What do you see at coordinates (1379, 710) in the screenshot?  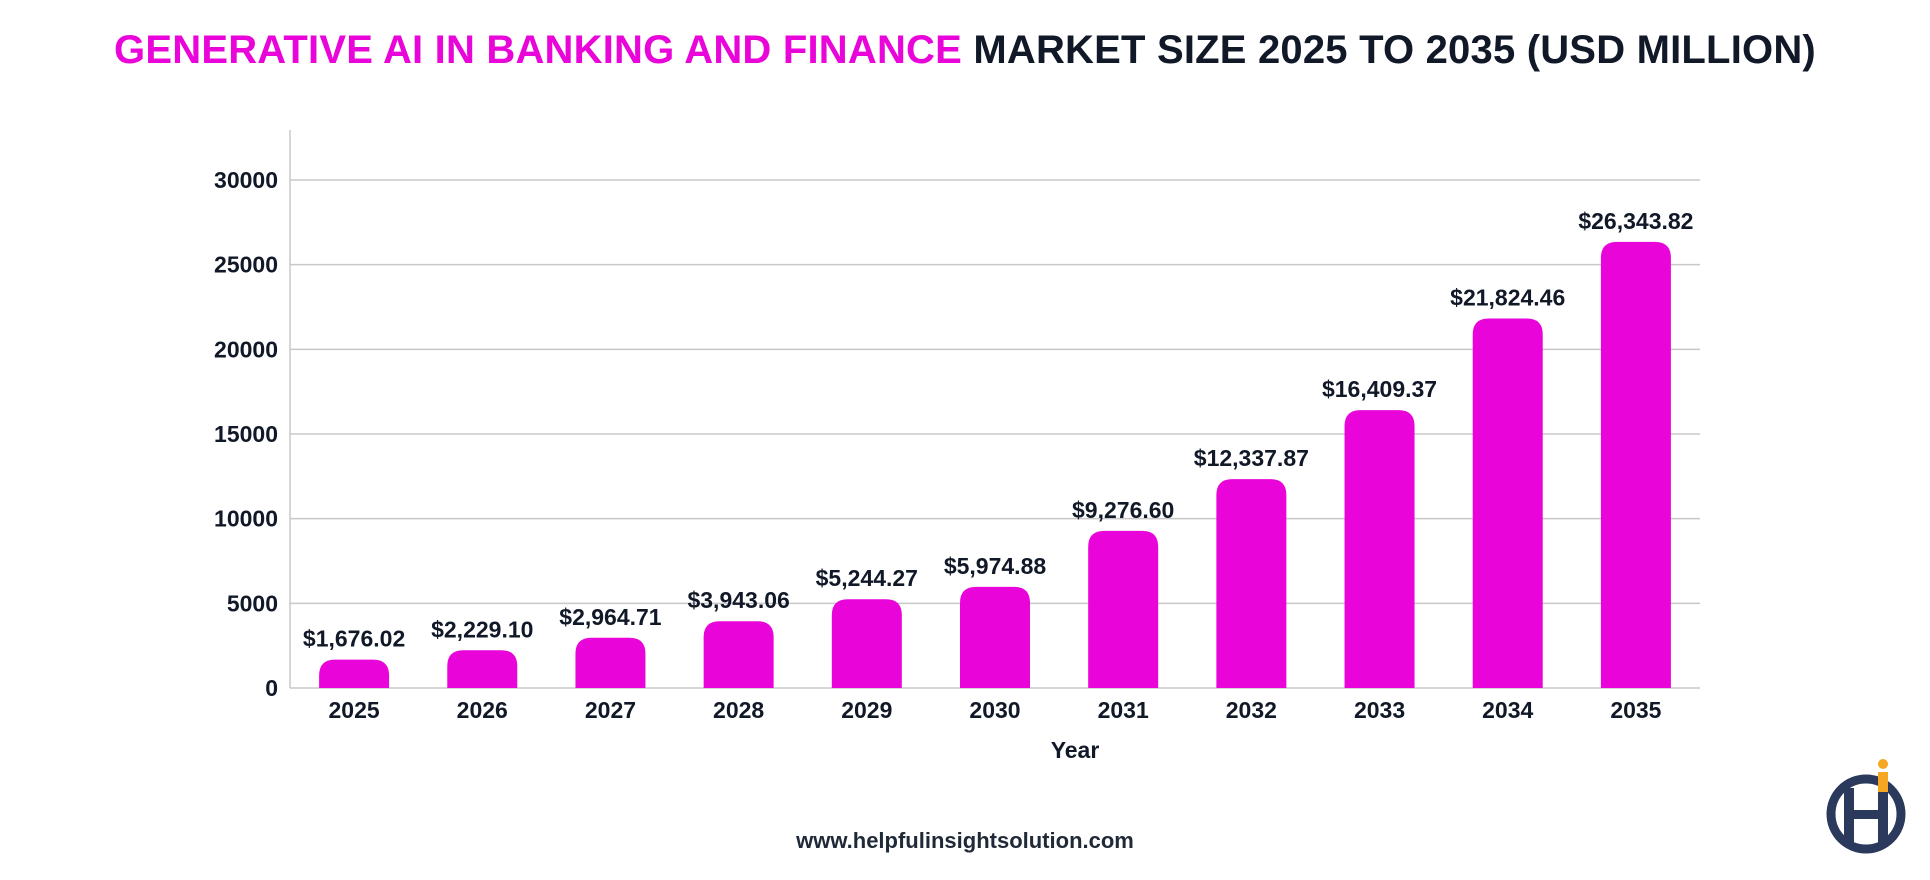 I see `x-tick-label: 2033` at bounding box center [1379, 710].